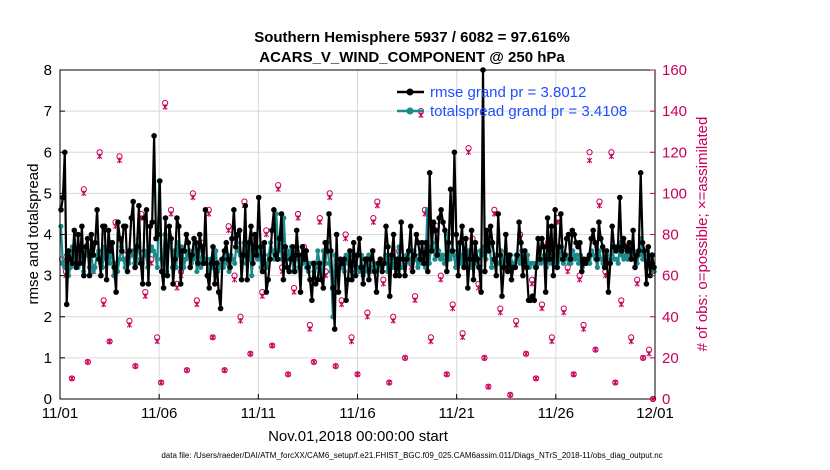 The width and height of the screenshot is (830, 470). Describe the element at coordinates (357, 413) in the screenshot. I see `x-tick-label-3: 11/16` at that location.